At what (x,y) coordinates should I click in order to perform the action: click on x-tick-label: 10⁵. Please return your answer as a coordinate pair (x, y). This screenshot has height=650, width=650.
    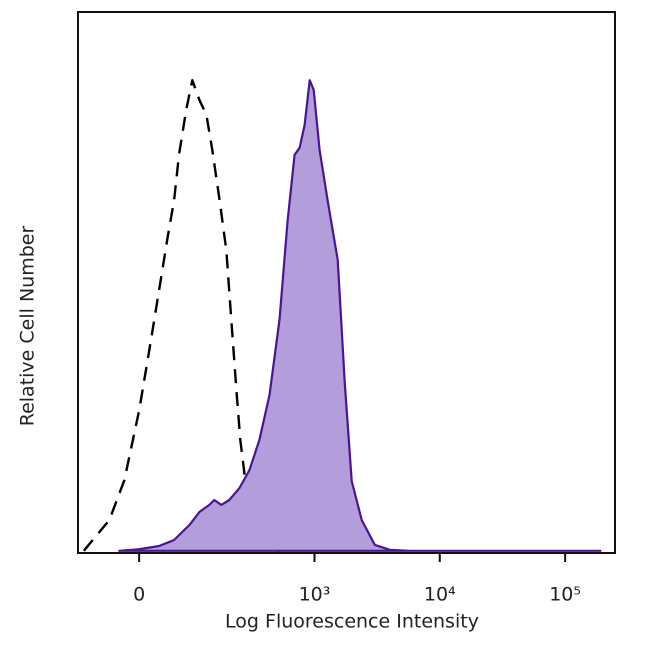
    Looking at the image, I should click on (565, 595).